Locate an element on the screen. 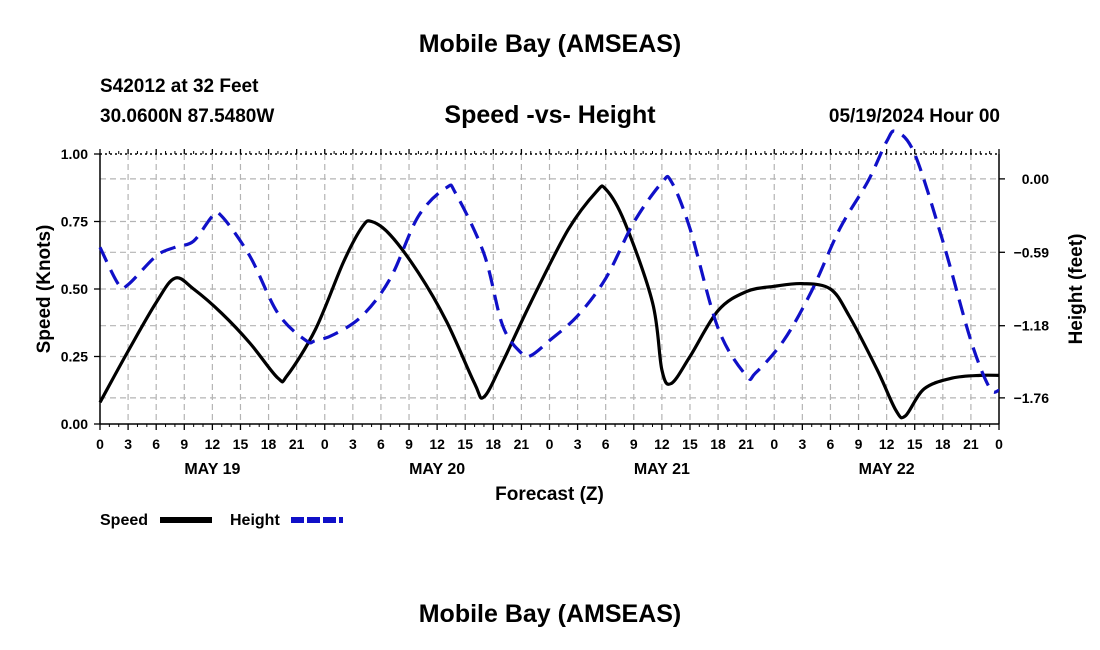 This screenshot has height=650, width=1100. y-tick-label: 0.25 is located at coordinates (74, 357).